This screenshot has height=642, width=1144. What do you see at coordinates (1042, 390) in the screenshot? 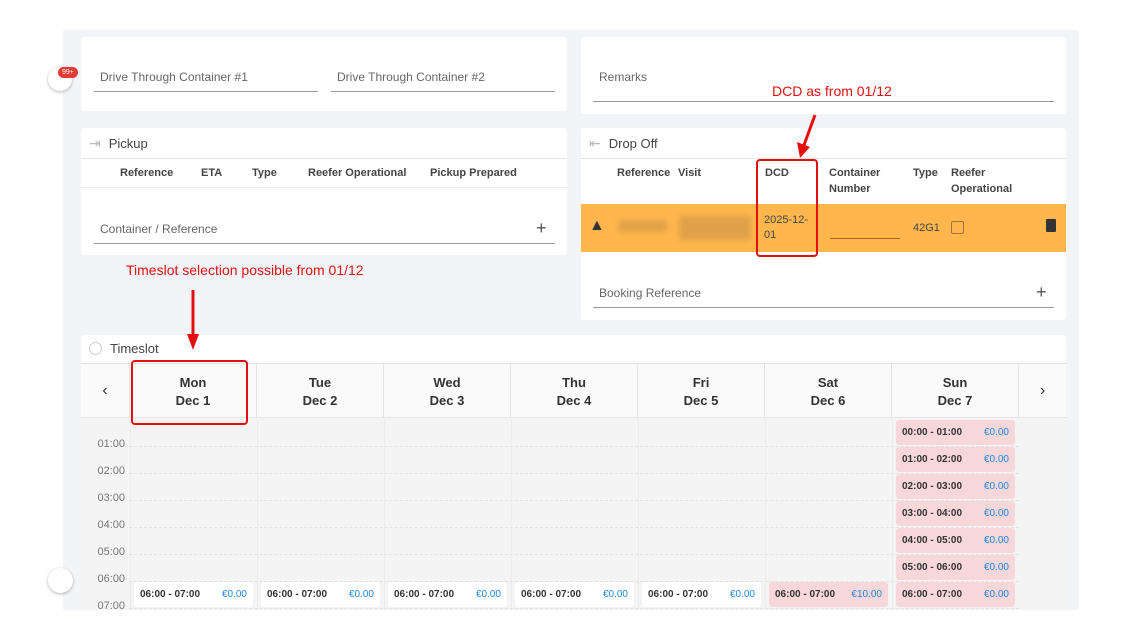
I see `next-week-button: ›` at bounding box center [1042, 390].